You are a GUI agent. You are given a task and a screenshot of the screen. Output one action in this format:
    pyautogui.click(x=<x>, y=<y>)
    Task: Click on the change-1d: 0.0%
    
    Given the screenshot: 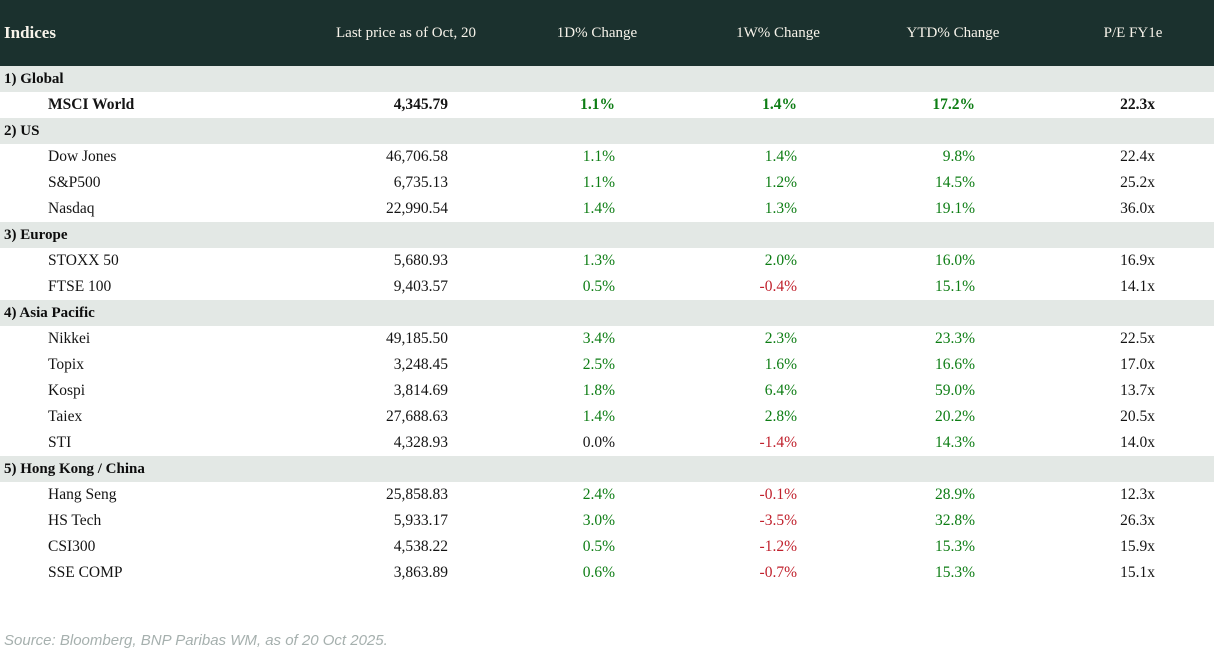 What is the action you would take?
    pyautogui.click(x=598, y=442)
    